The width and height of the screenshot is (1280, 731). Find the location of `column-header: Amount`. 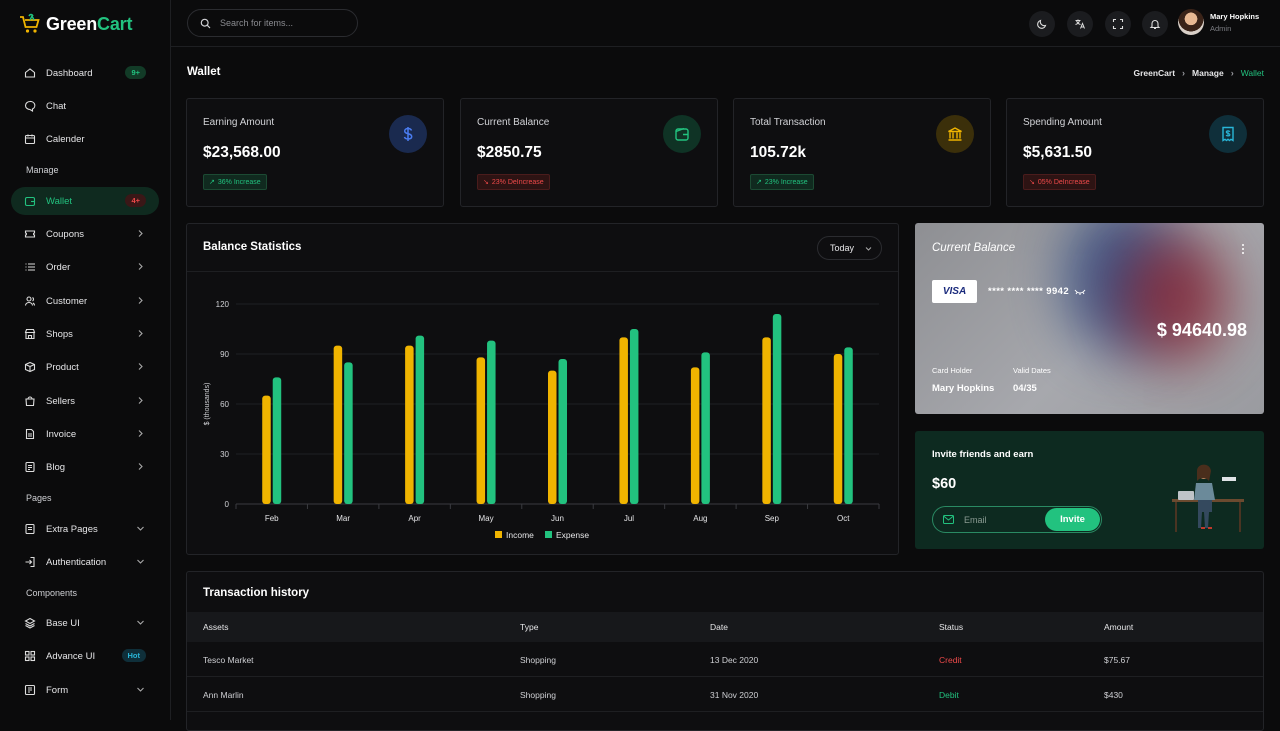

column-header: Amount is located at coordinates (1119, 627).